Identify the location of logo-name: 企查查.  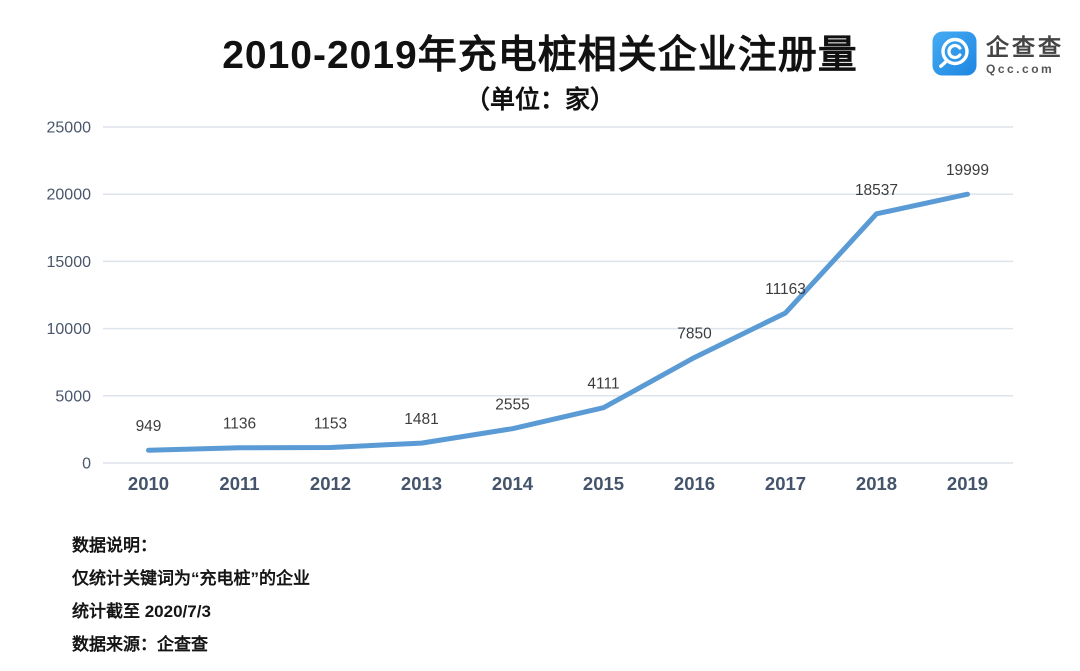
(1025, 47).